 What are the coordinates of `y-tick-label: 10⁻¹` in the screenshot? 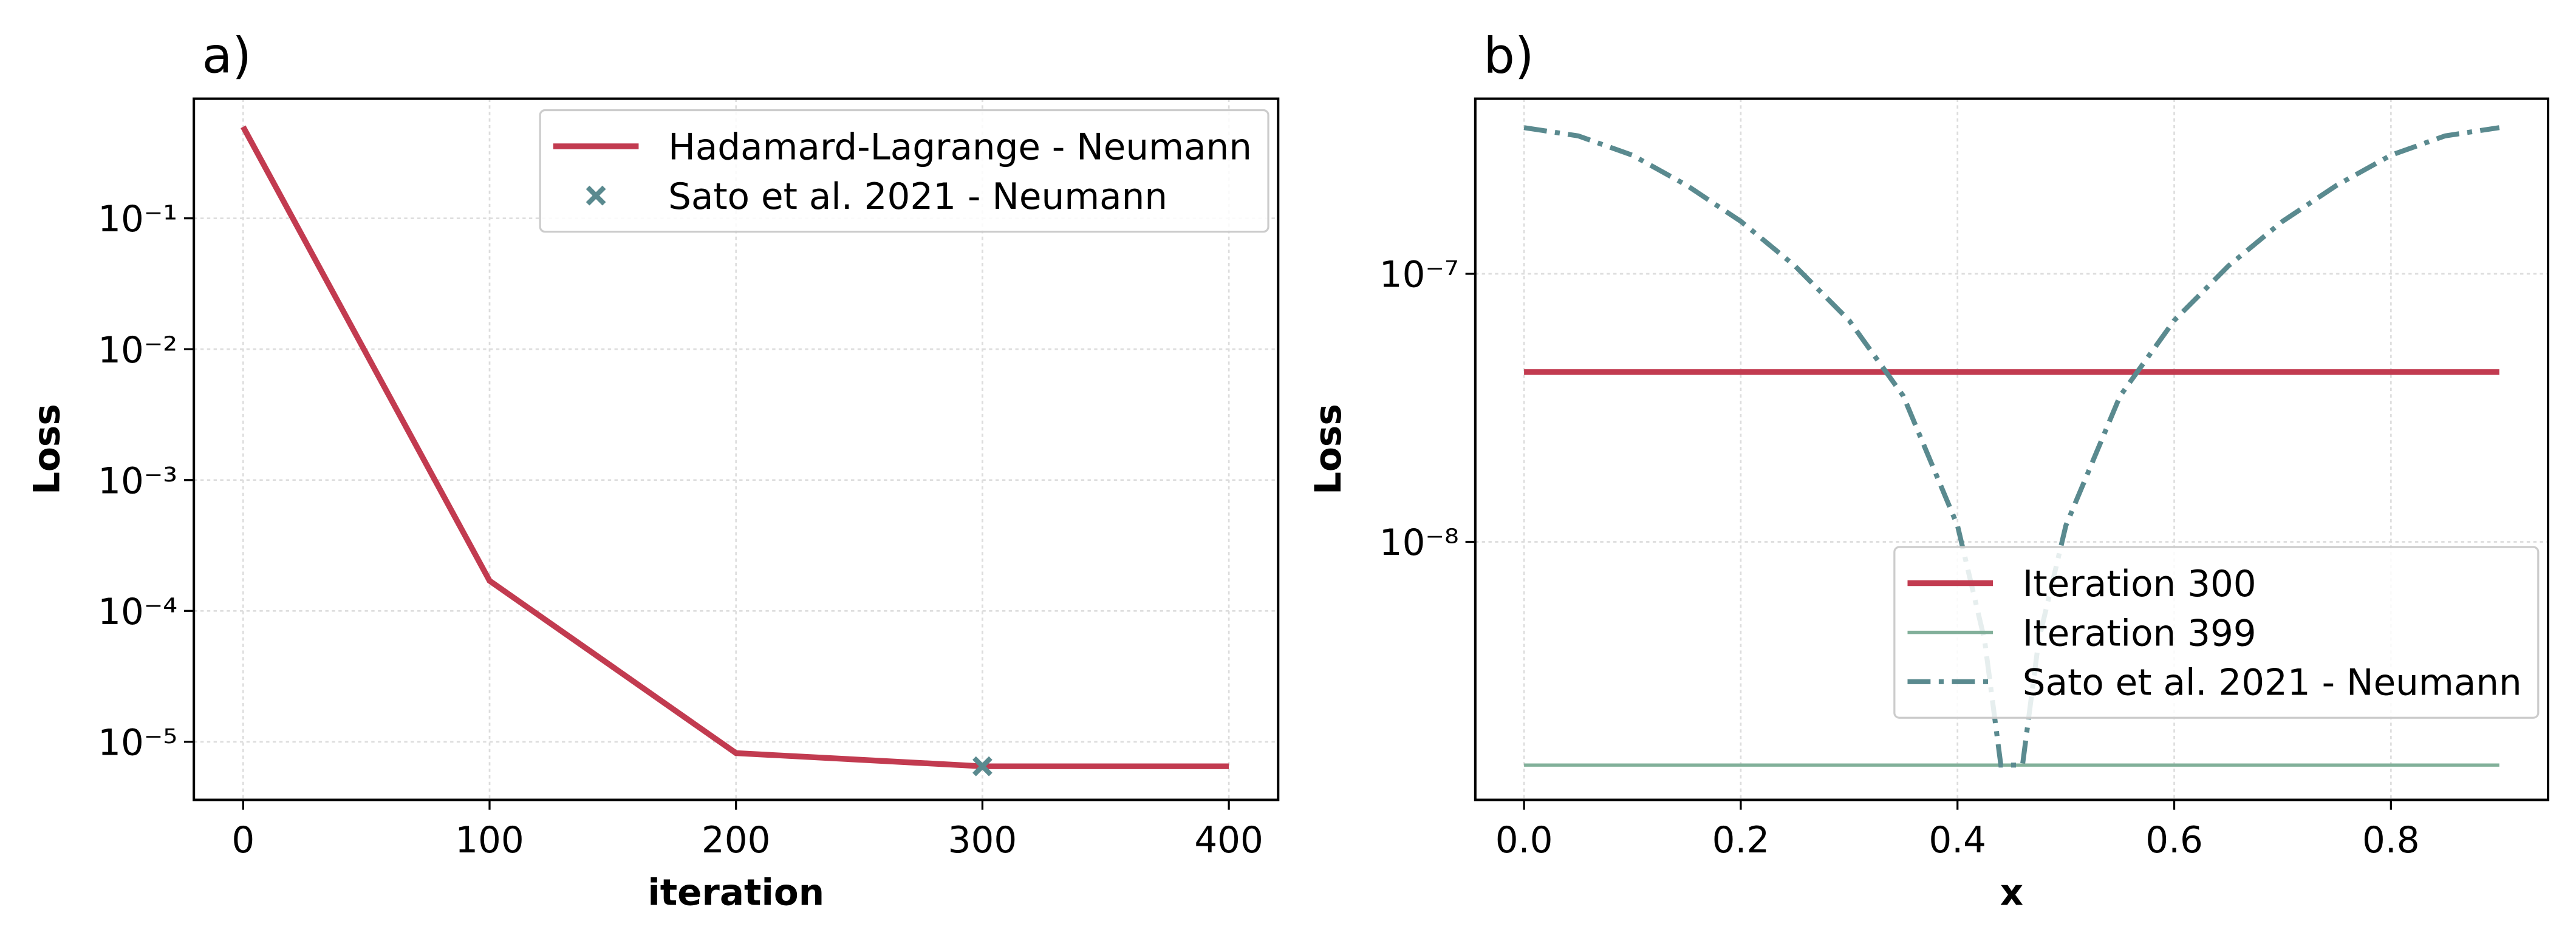 It's located at (137, 219).